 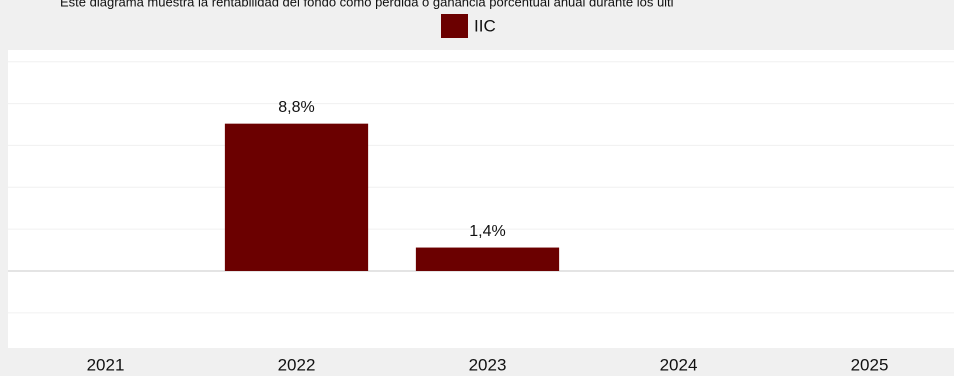 What do you see at coordinates (679, 364) in the screenshot?
I see `x-tick-label: 2024` at bounding box center [679, 364].